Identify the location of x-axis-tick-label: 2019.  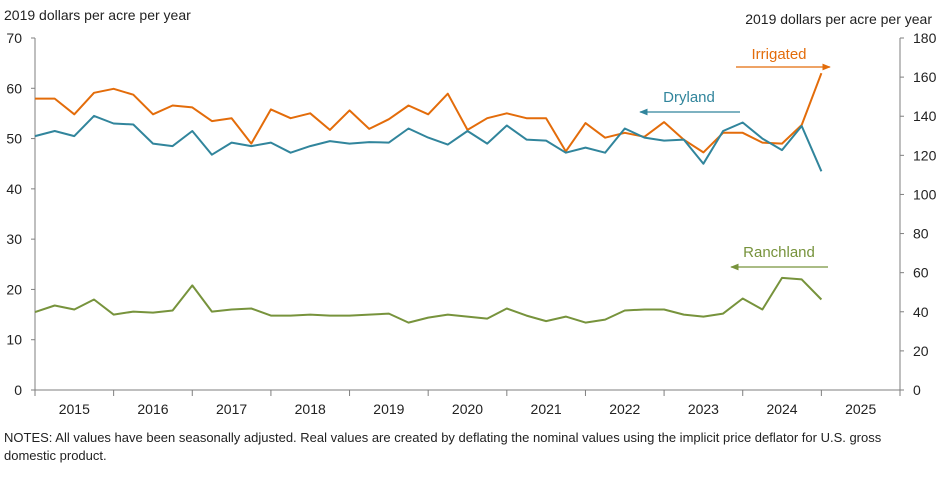
(388, 409).